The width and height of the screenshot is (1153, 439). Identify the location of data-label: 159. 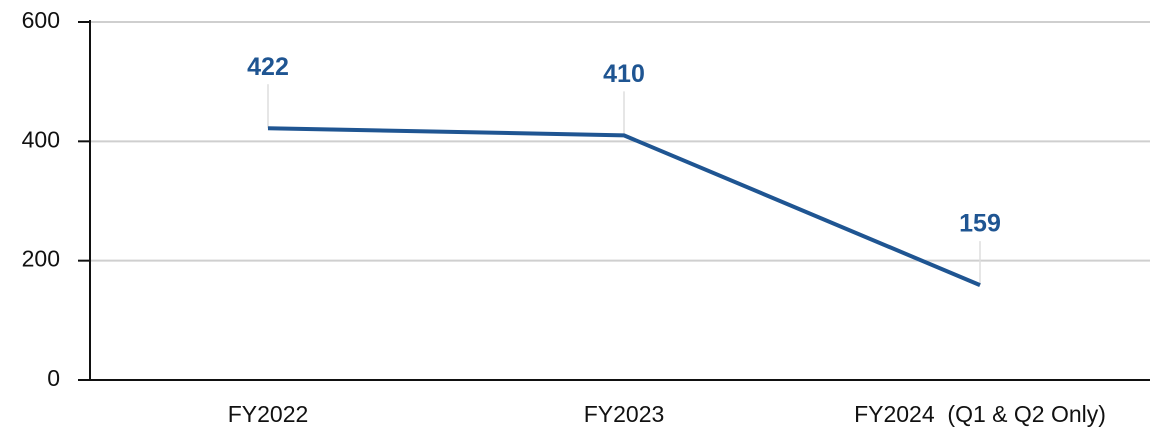
(980, 224).